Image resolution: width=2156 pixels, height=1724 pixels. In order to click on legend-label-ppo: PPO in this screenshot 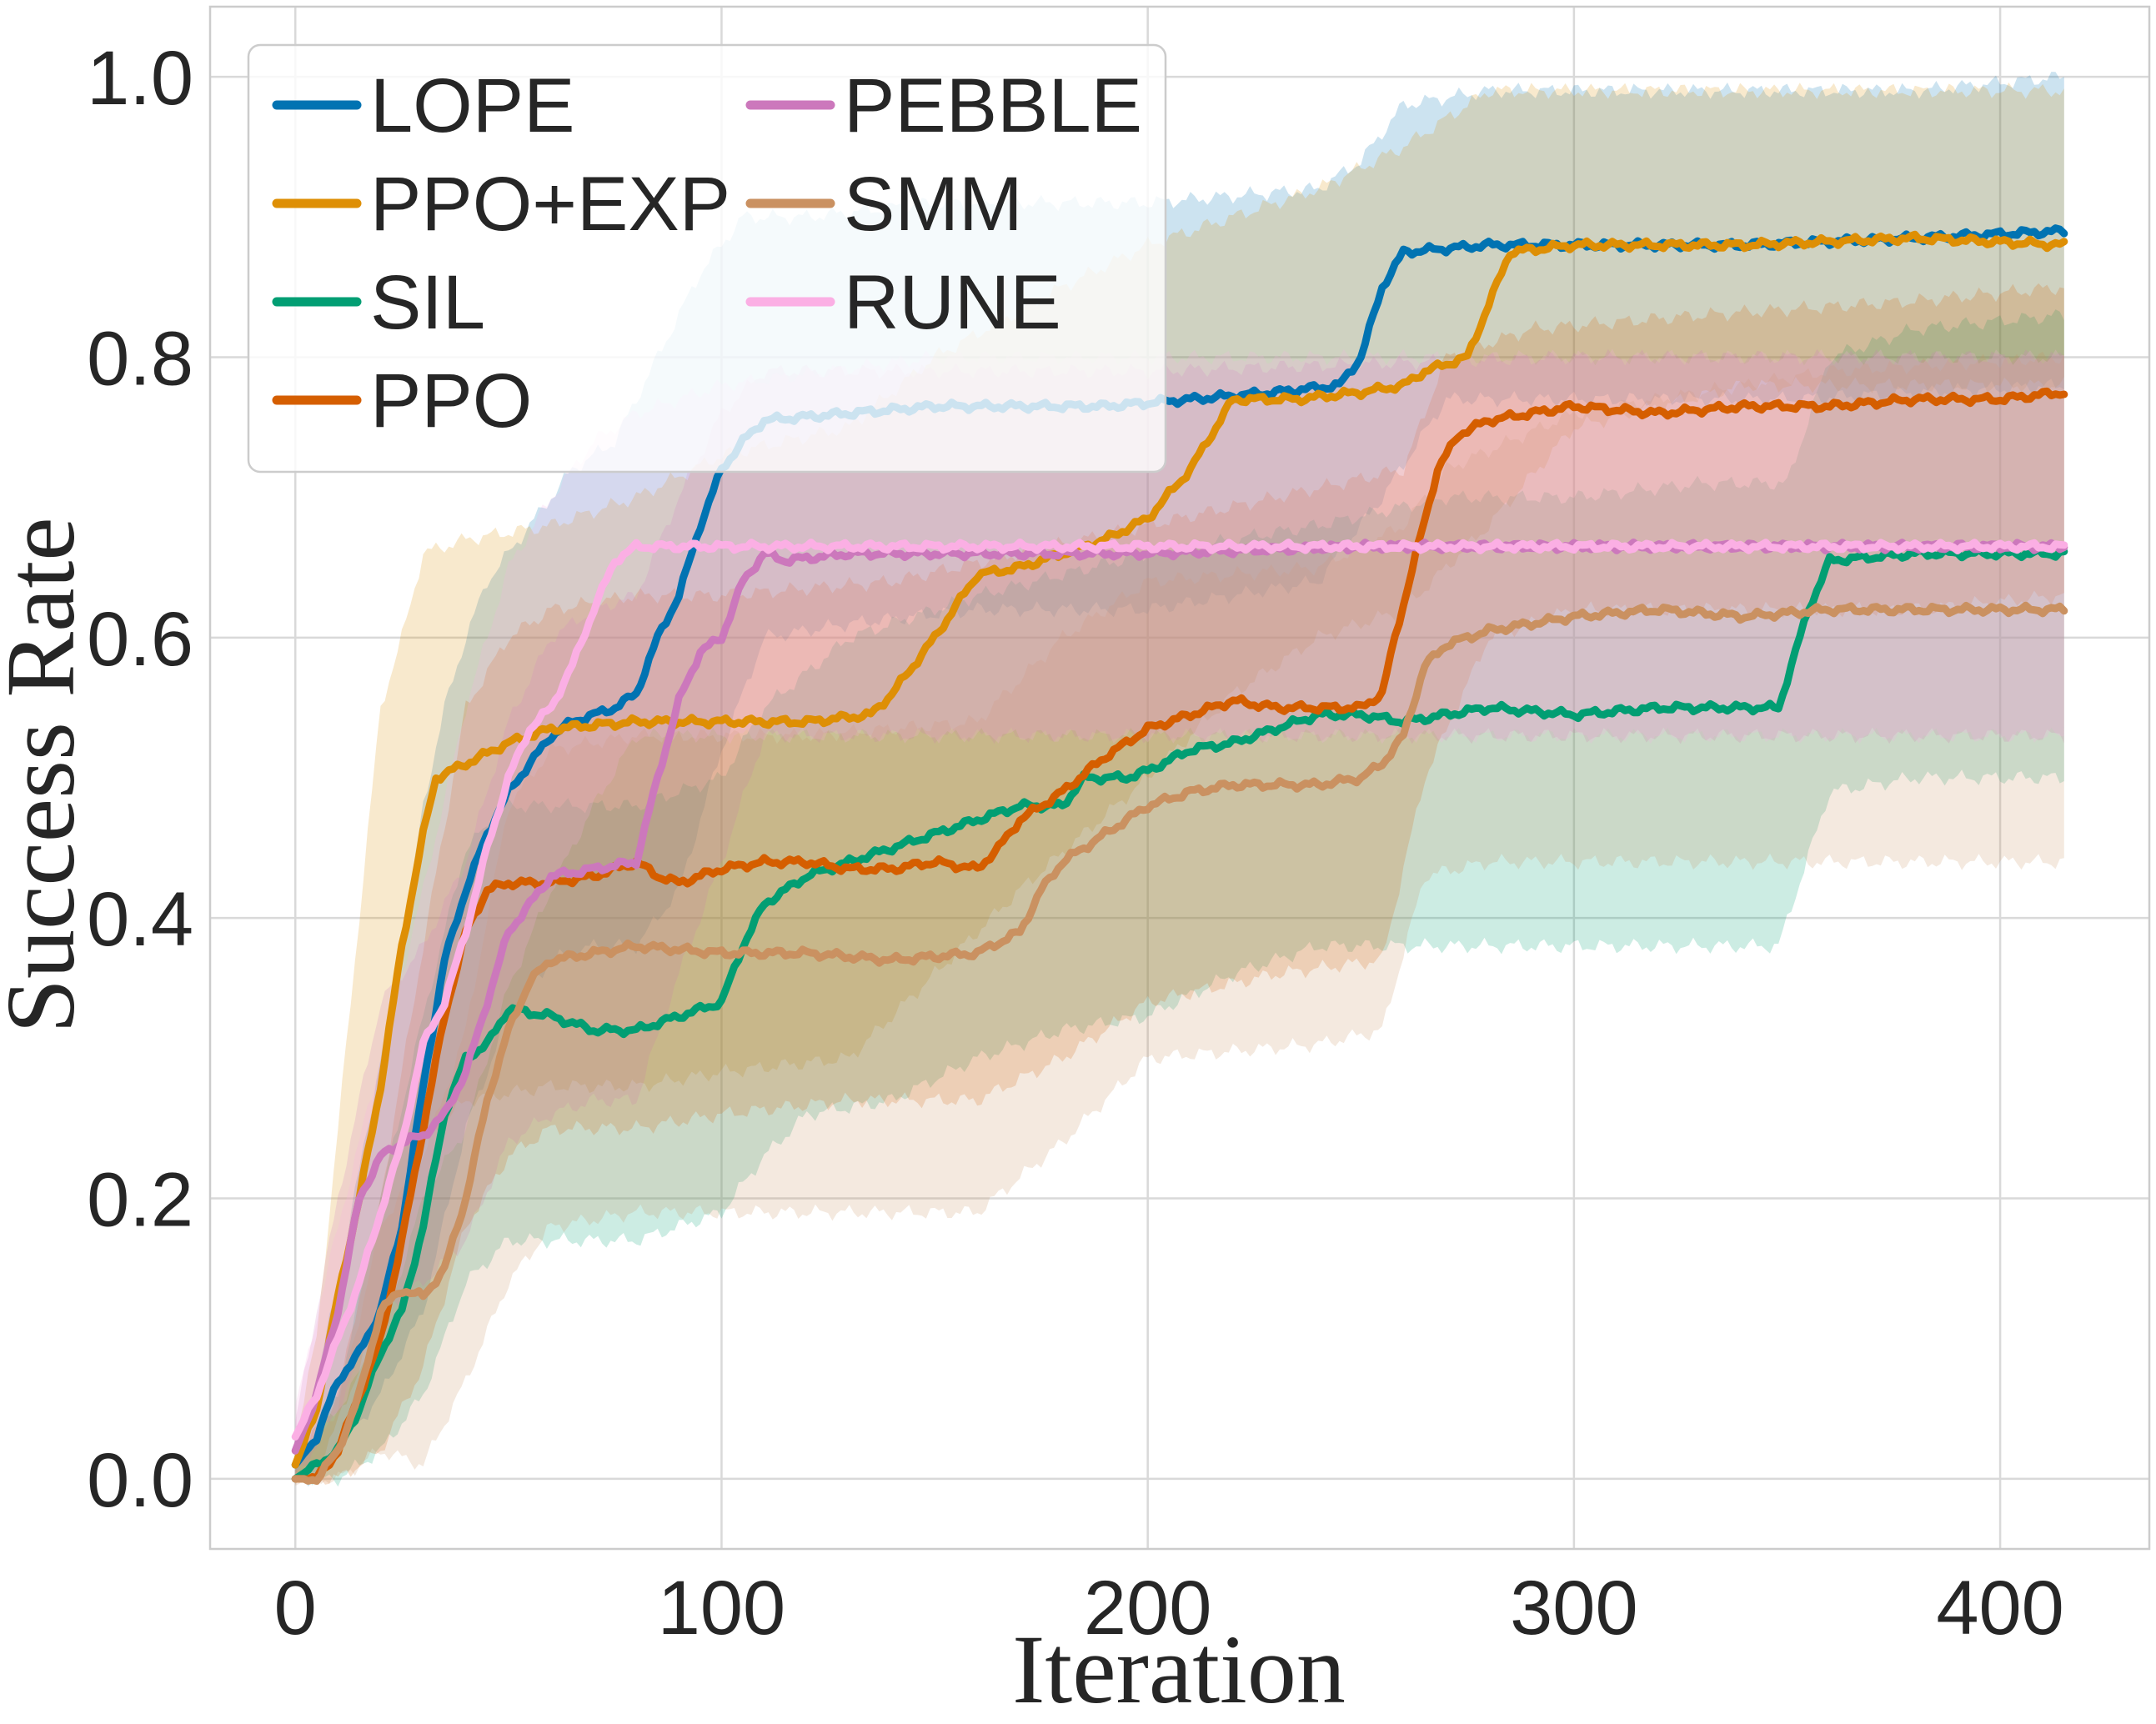, I will do `click(451, 401)`.